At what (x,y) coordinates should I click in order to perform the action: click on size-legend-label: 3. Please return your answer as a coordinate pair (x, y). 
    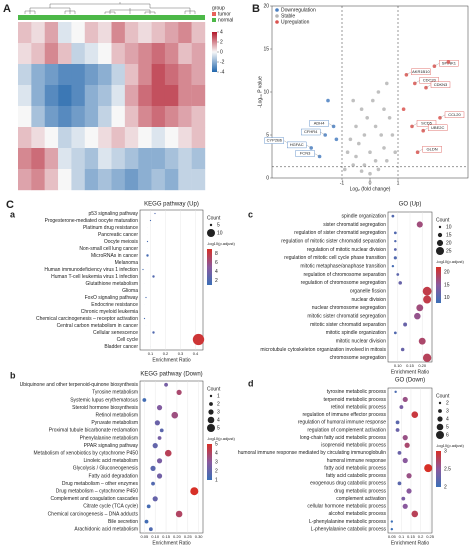
    Looking at the image, I should click on (447, 411).